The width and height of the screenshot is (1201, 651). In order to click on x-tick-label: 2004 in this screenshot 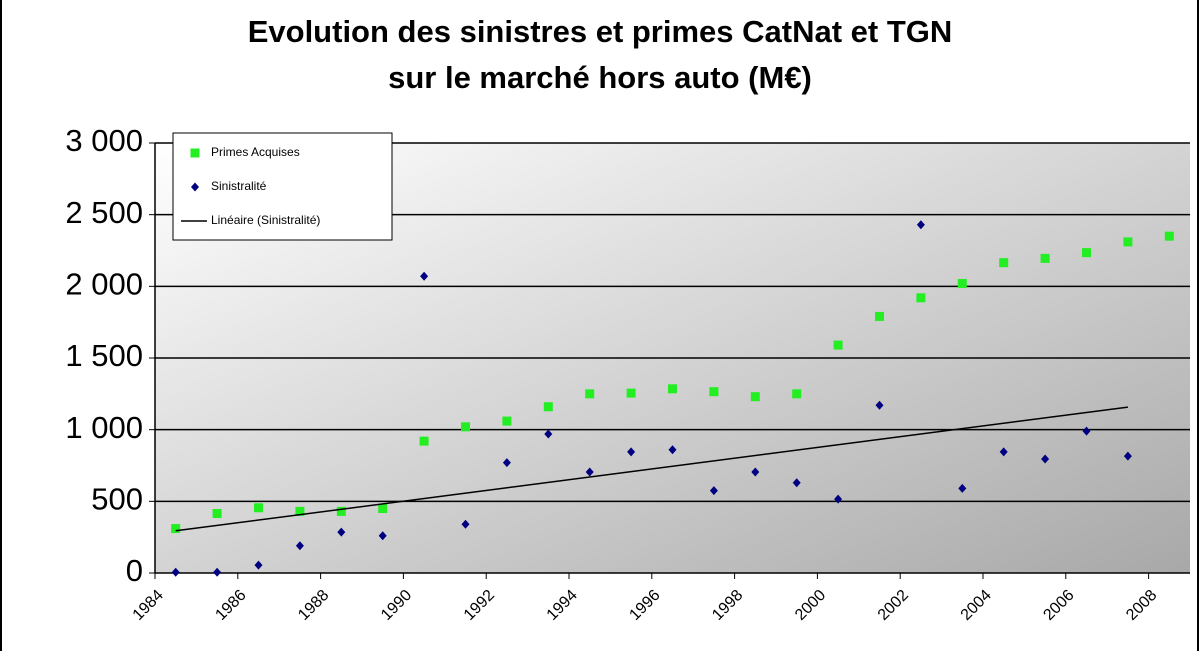, I will do `click(976, 605)`.